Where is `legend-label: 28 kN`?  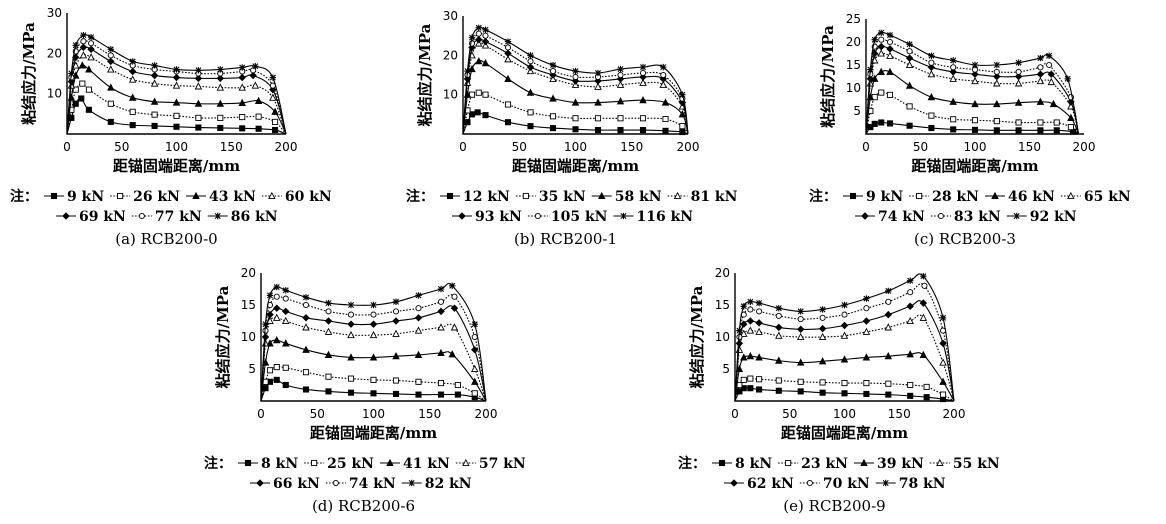 legend-label: 28 kN is located at coordinates (955, 197).